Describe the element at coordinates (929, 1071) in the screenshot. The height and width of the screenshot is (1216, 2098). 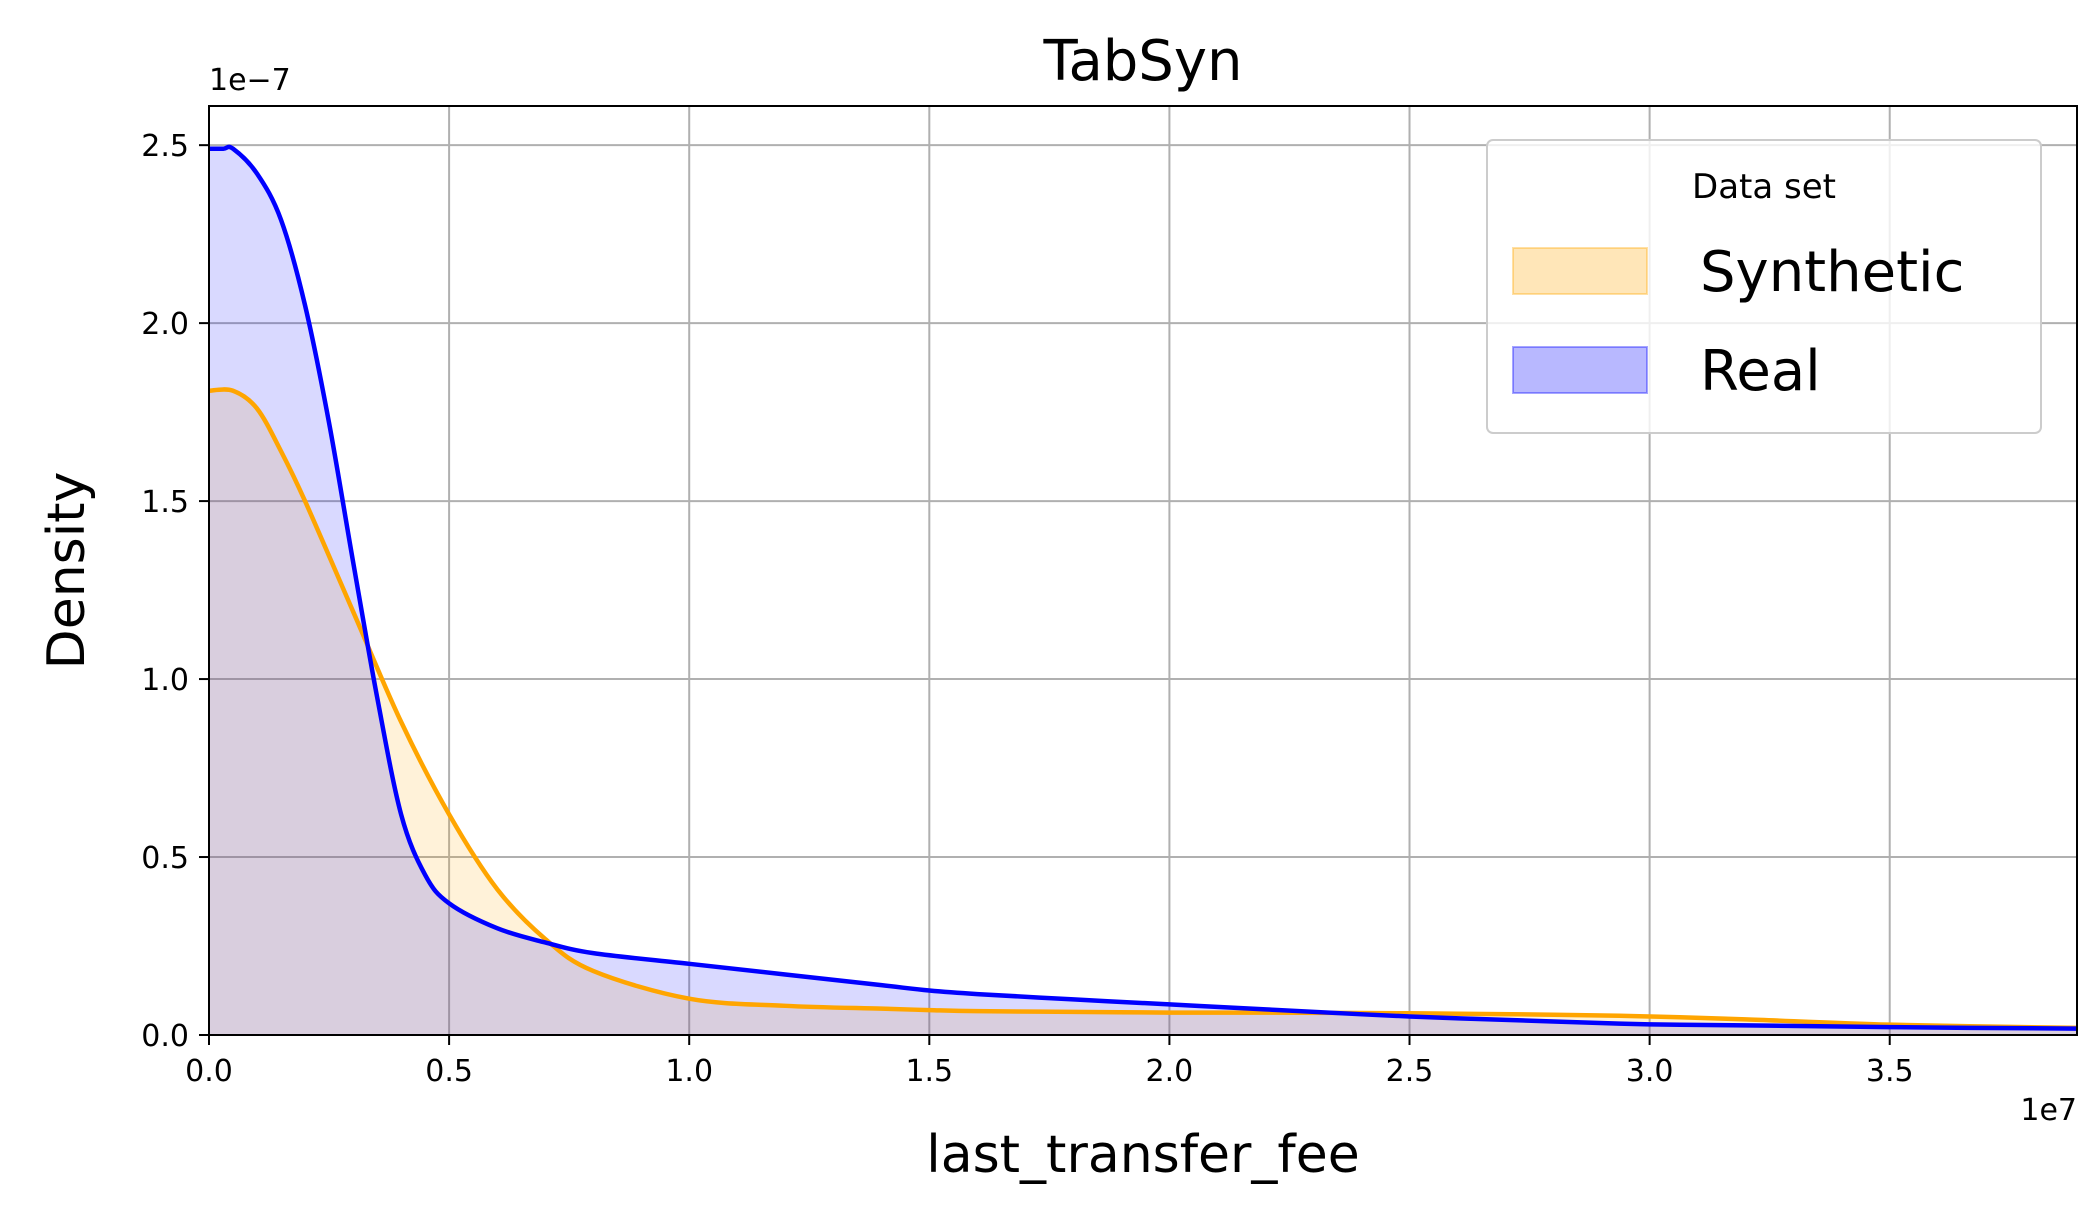
I see `x-tick-label-3: 1.5` at that location.